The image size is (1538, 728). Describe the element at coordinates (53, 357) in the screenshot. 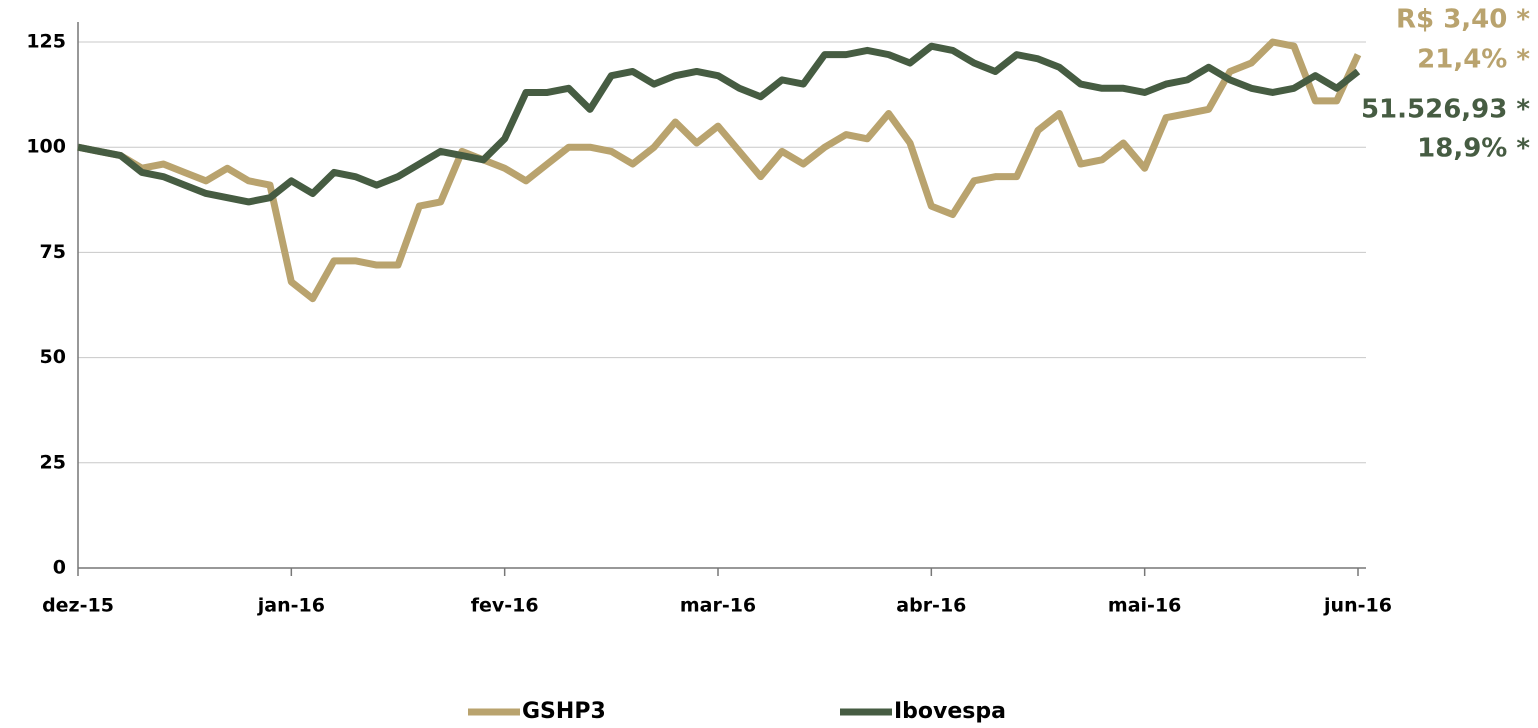

I see `y-tick-label: 50` at that location.